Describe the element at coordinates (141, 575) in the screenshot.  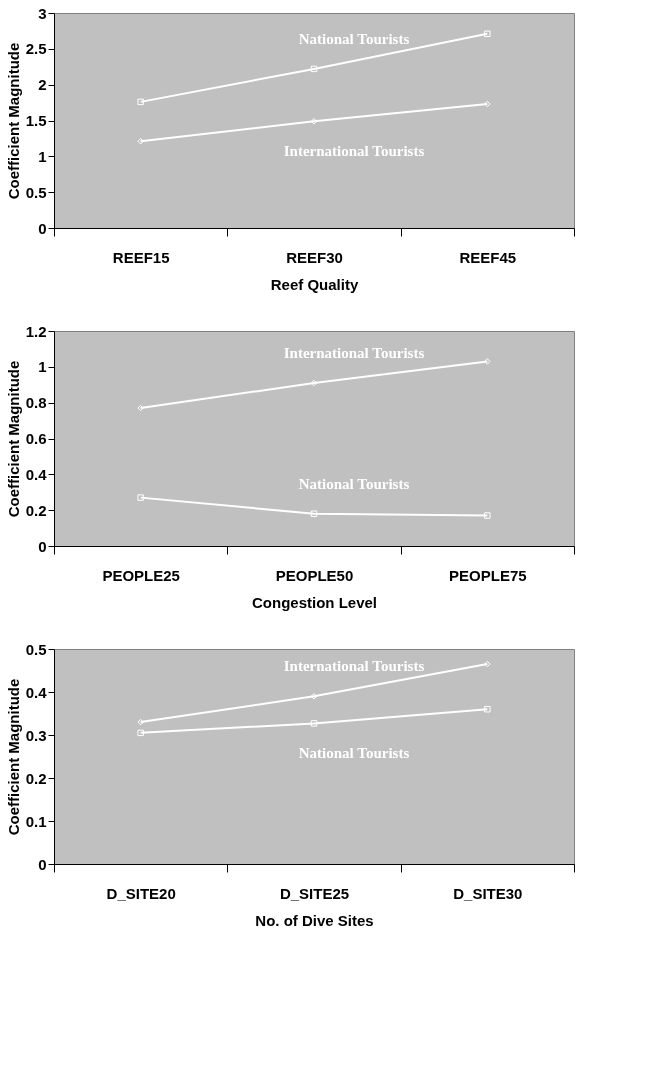
I see `x-tick-label: PEOPLE25` at that location.